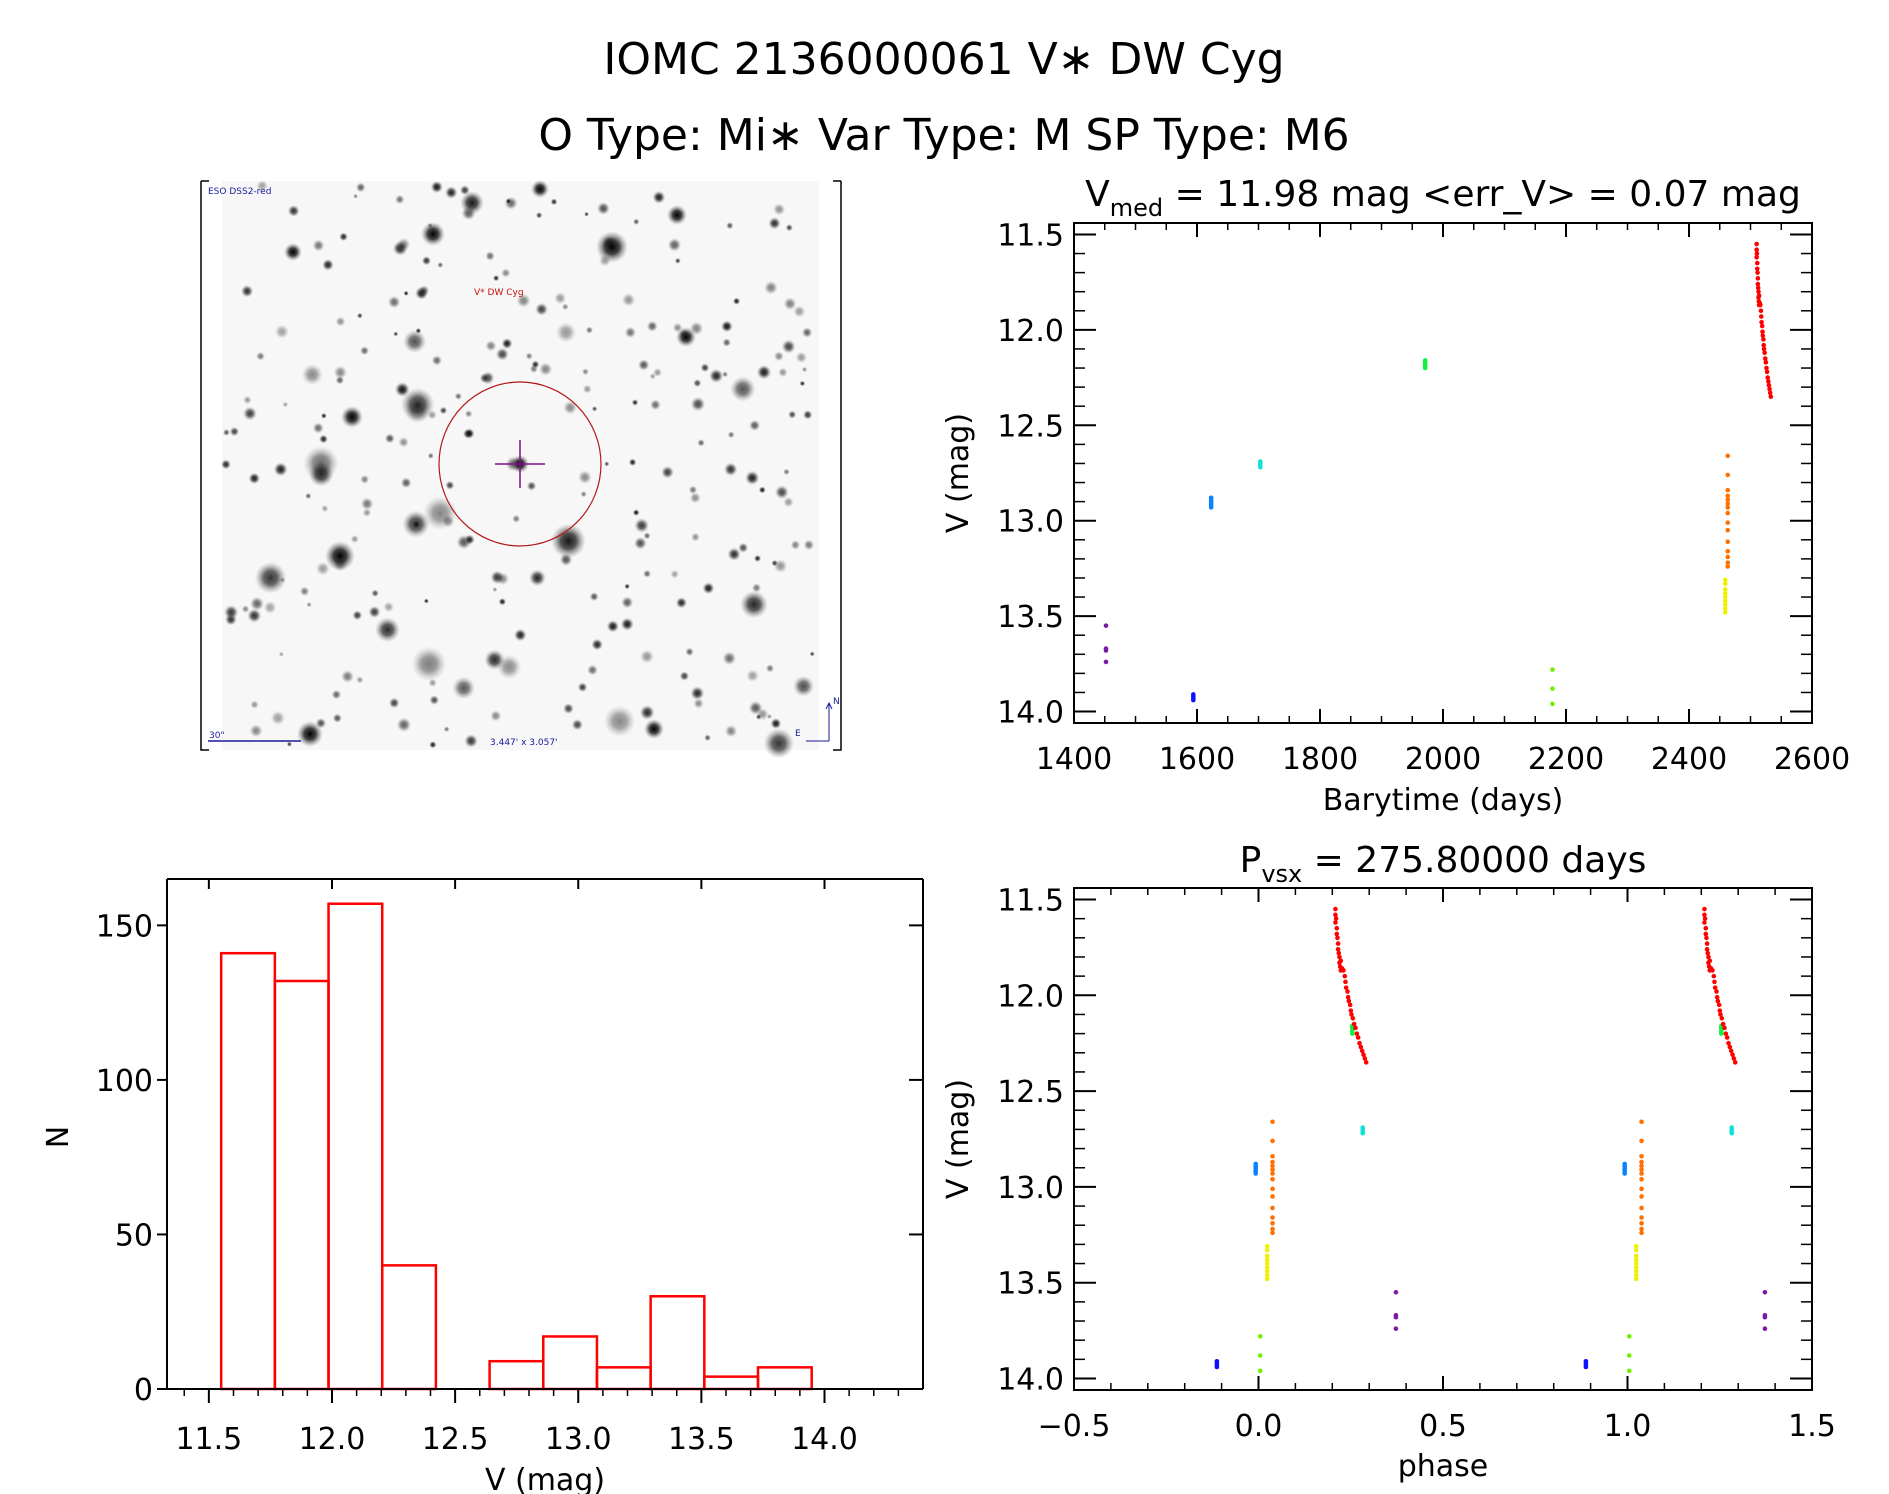 The width and height of the screenshot is (1889, 1494). Describe the element at coordinates (1030, 1380) in the screenshot. I see `y-tick-label: 14.0` at that location.